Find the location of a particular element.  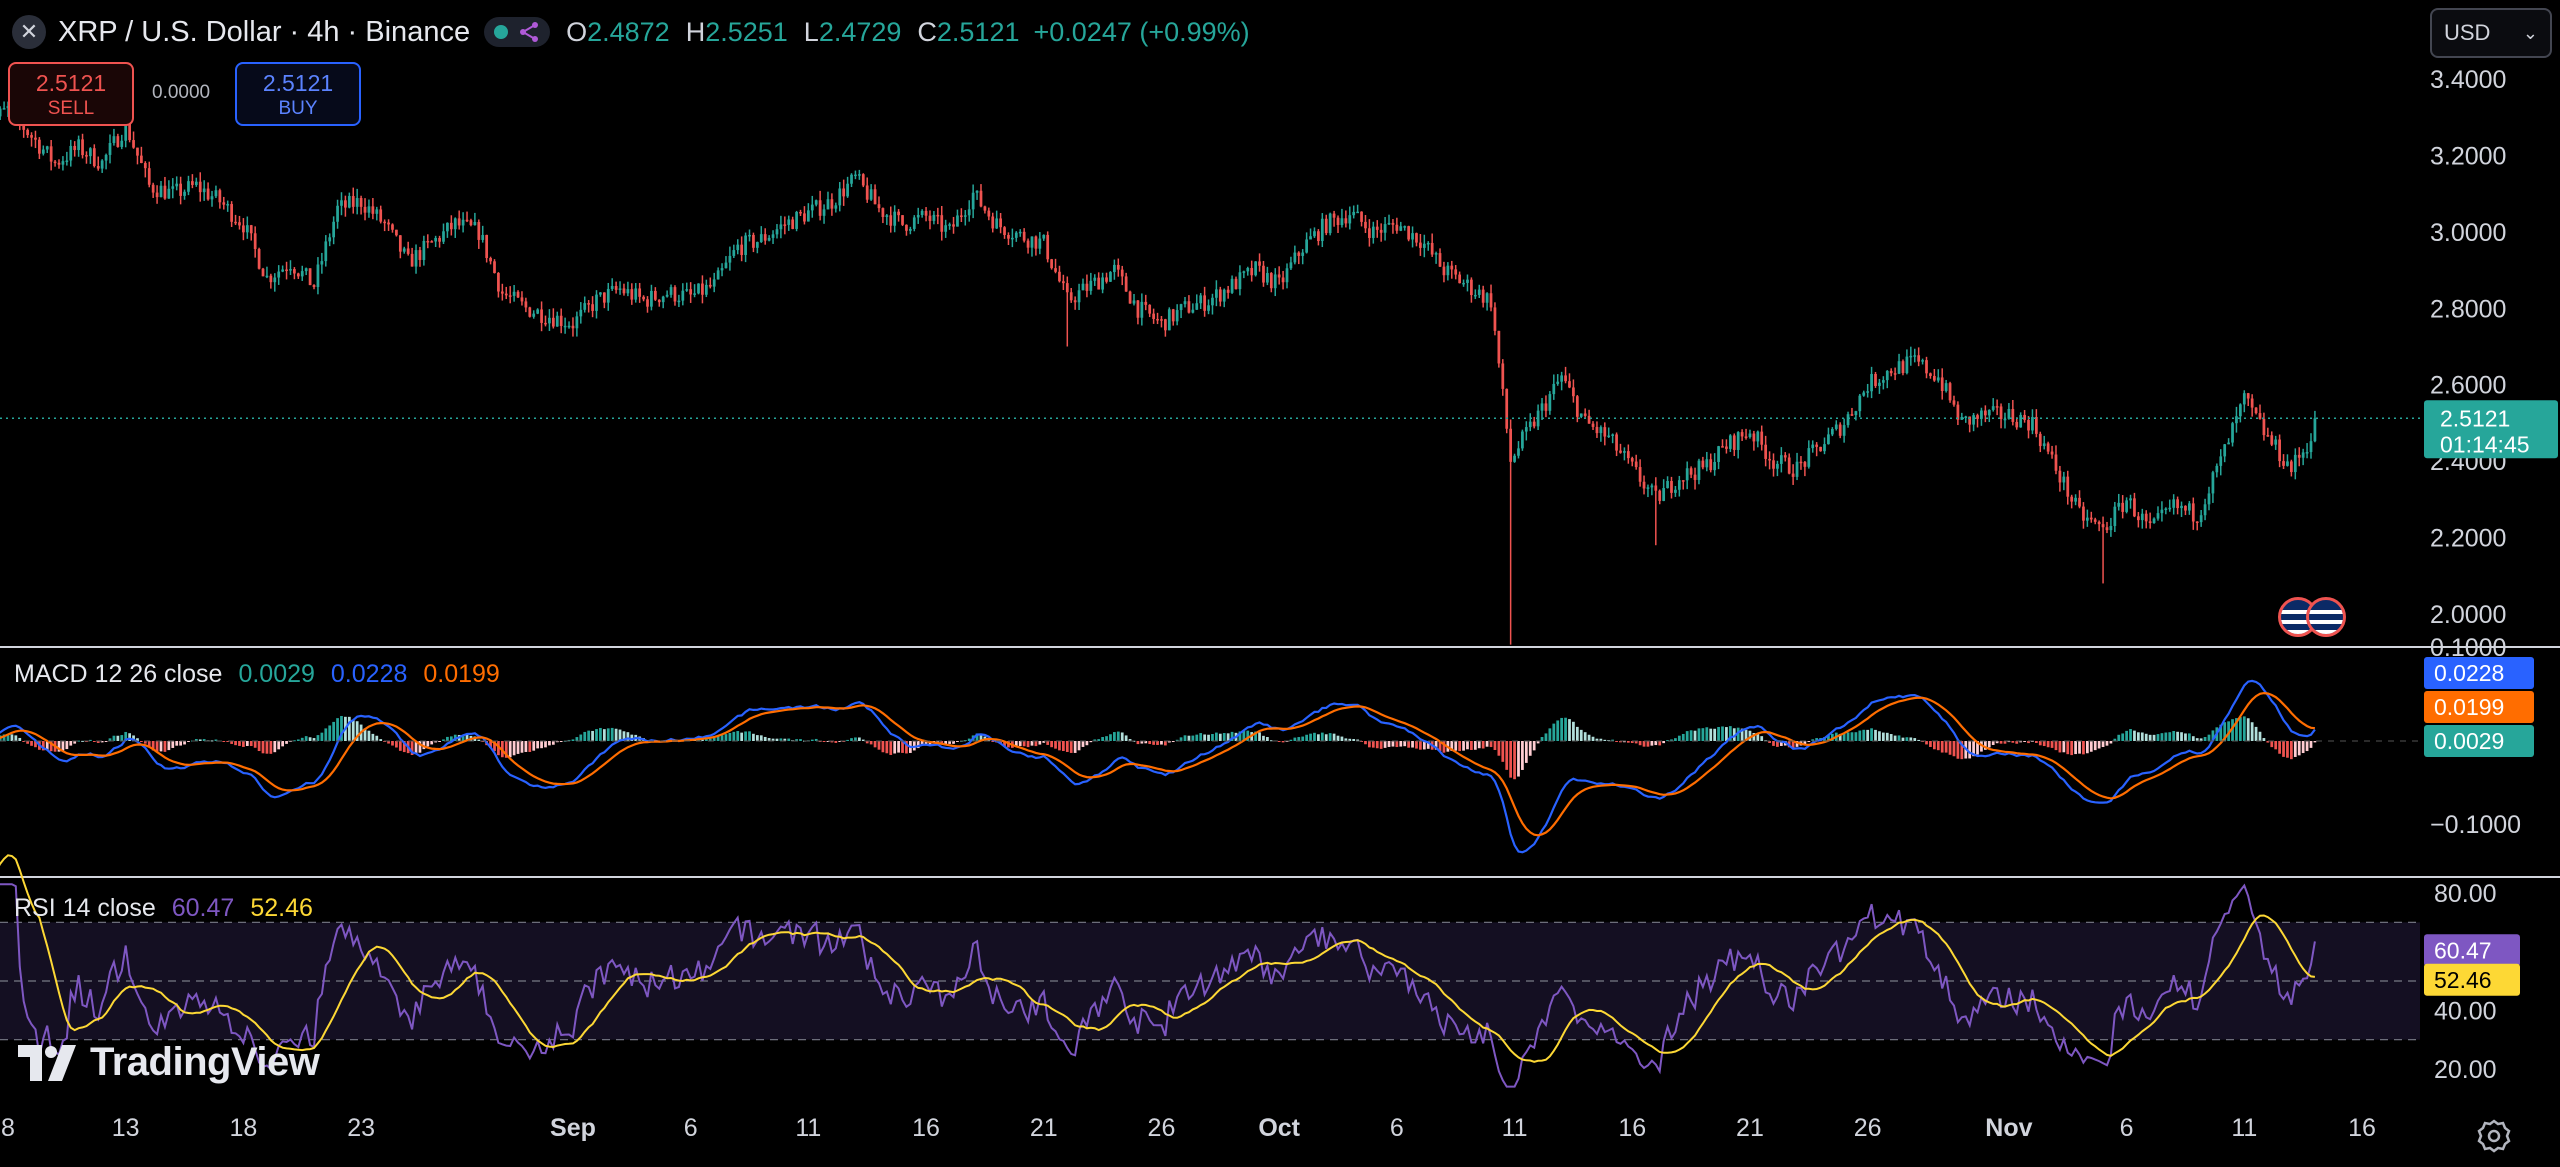

buy-button: 2.5121 BUY is located at coordinates (298, 94).